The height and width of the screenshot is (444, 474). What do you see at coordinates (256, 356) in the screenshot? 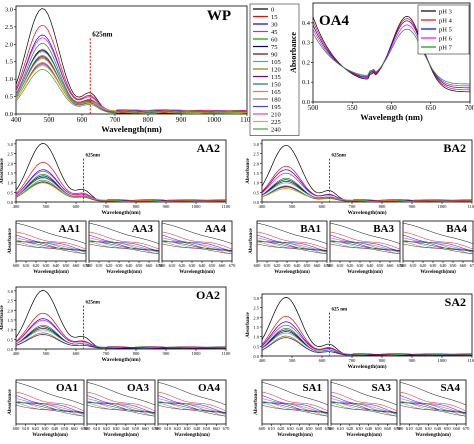
I see `y-tick-label: 0.0` at bounding box center [256, 356].